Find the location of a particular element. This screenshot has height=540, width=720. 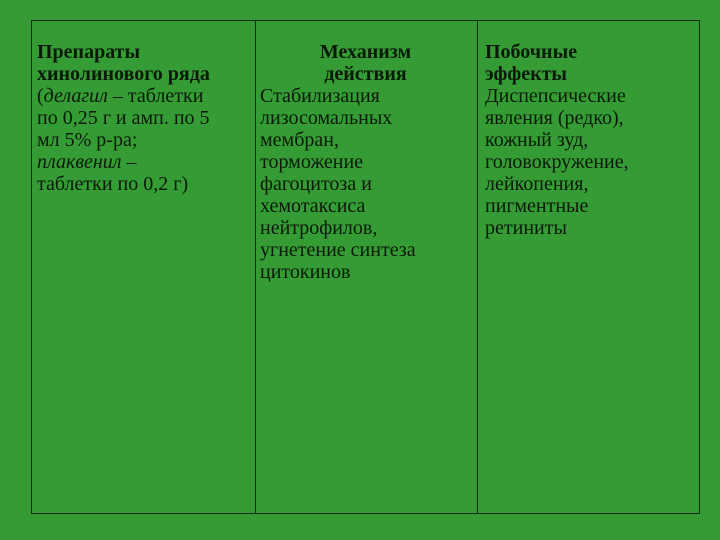

drug-form: – таблетки is located at coordinates (155, 96).